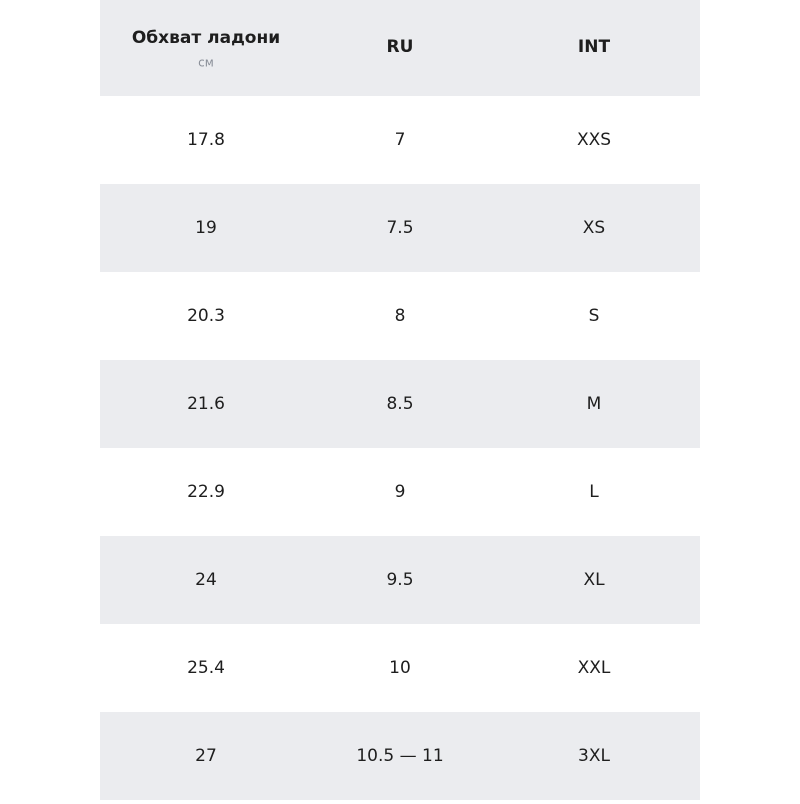 The width and height of the screenshot is (800, 804). What do you see at coordinates (594, 580) in the screenshot?
I see `table-cell: XL` at bounding box center [594, 580].